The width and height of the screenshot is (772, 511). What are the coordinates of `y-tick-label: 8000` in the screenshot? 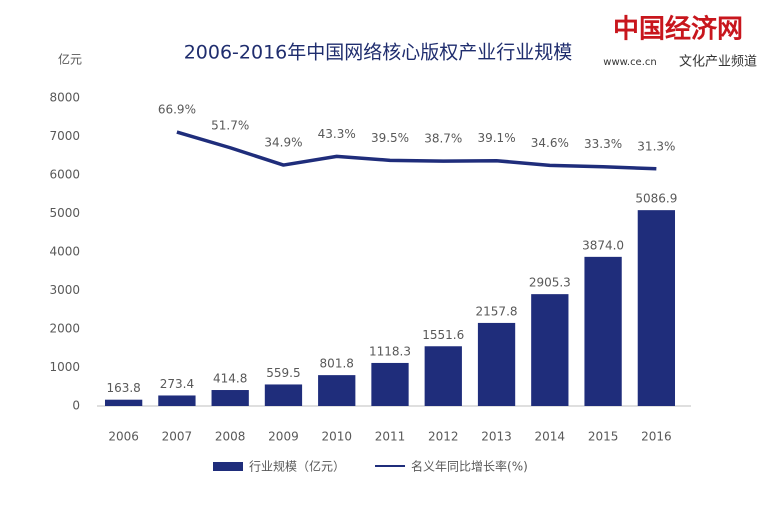 It's located at (64, 98).